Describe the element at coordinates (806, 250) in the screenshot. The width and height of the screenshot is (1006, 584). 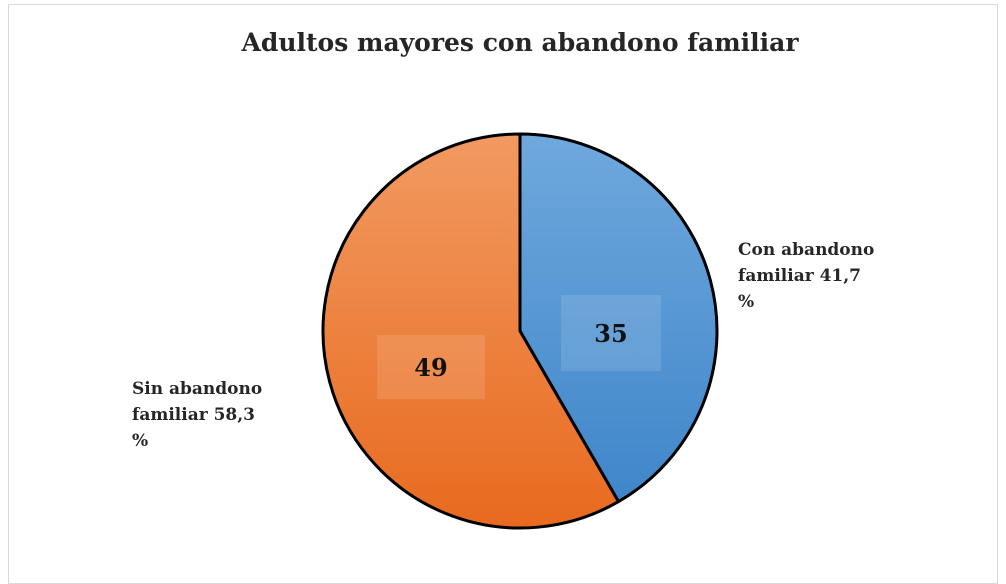
I see `slice-category-label-line: Con abandono` at that location.